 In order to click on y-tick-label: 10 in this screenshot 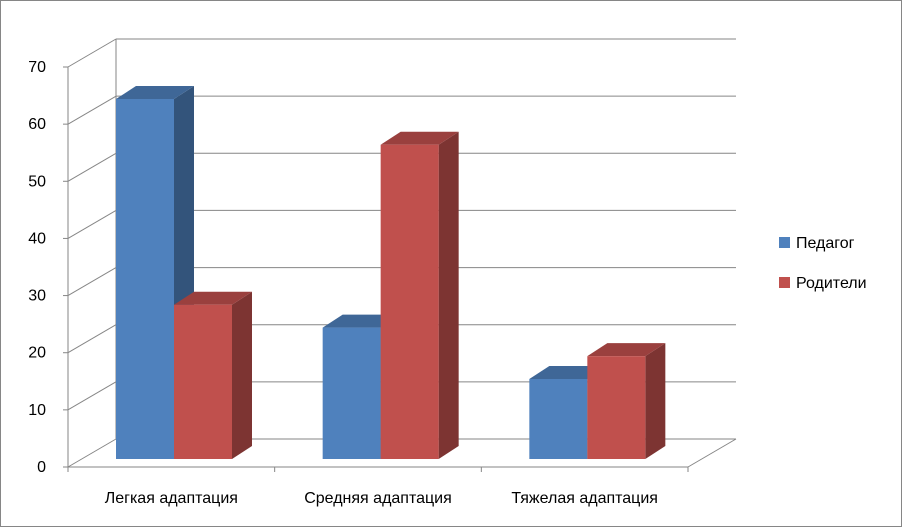, I will do `click(37, 410)`.